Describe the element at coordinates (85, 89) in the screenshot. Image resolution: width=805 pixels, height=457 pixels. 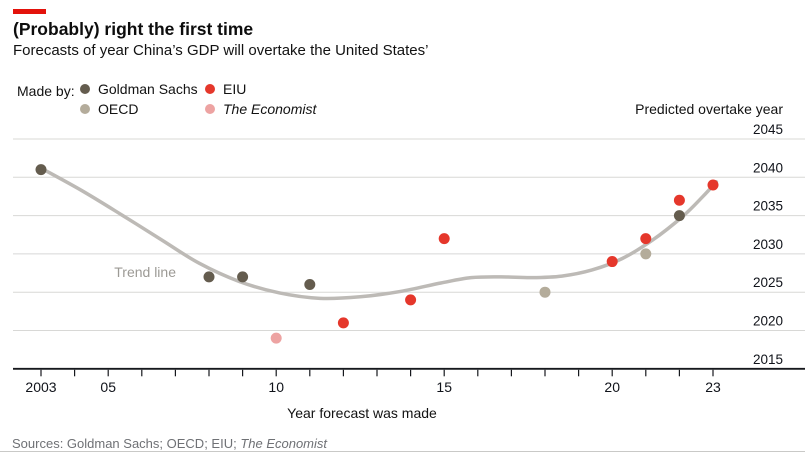
I see `goldman-sachs-dot-icon` at that location.